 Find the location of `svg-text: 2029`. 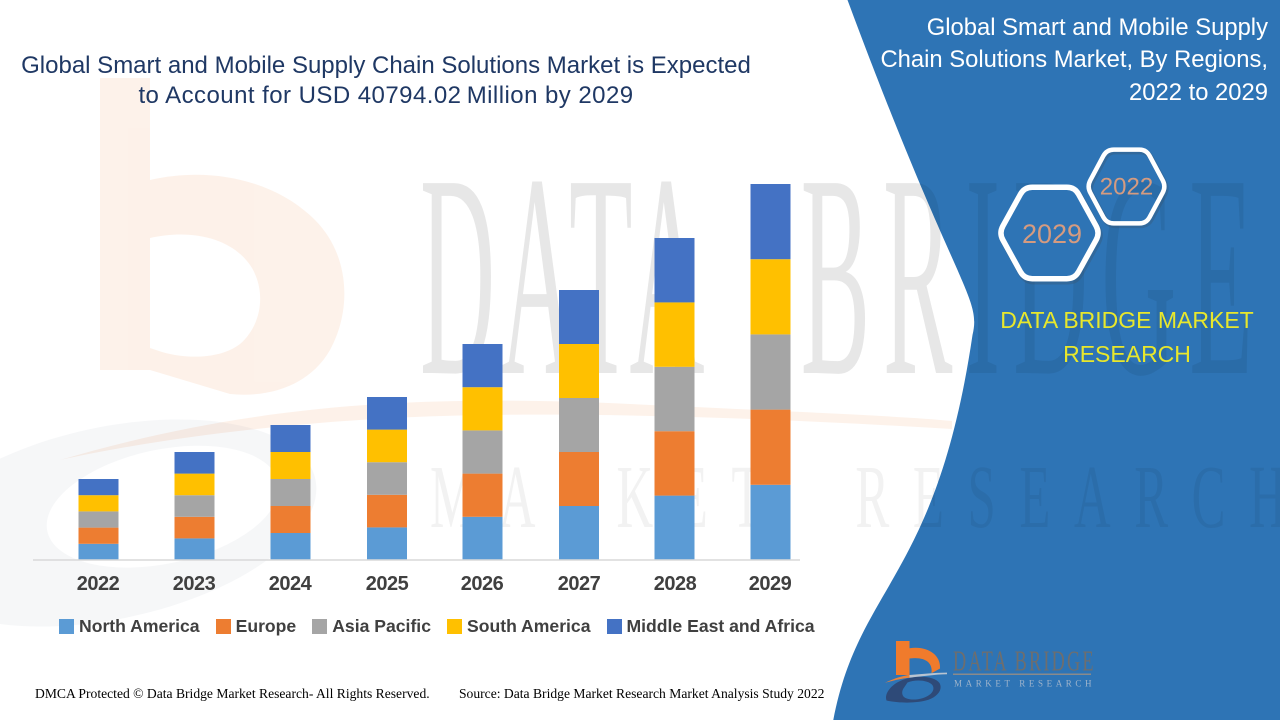

svg-text: 2029 is located at coordinates (1052, 234).